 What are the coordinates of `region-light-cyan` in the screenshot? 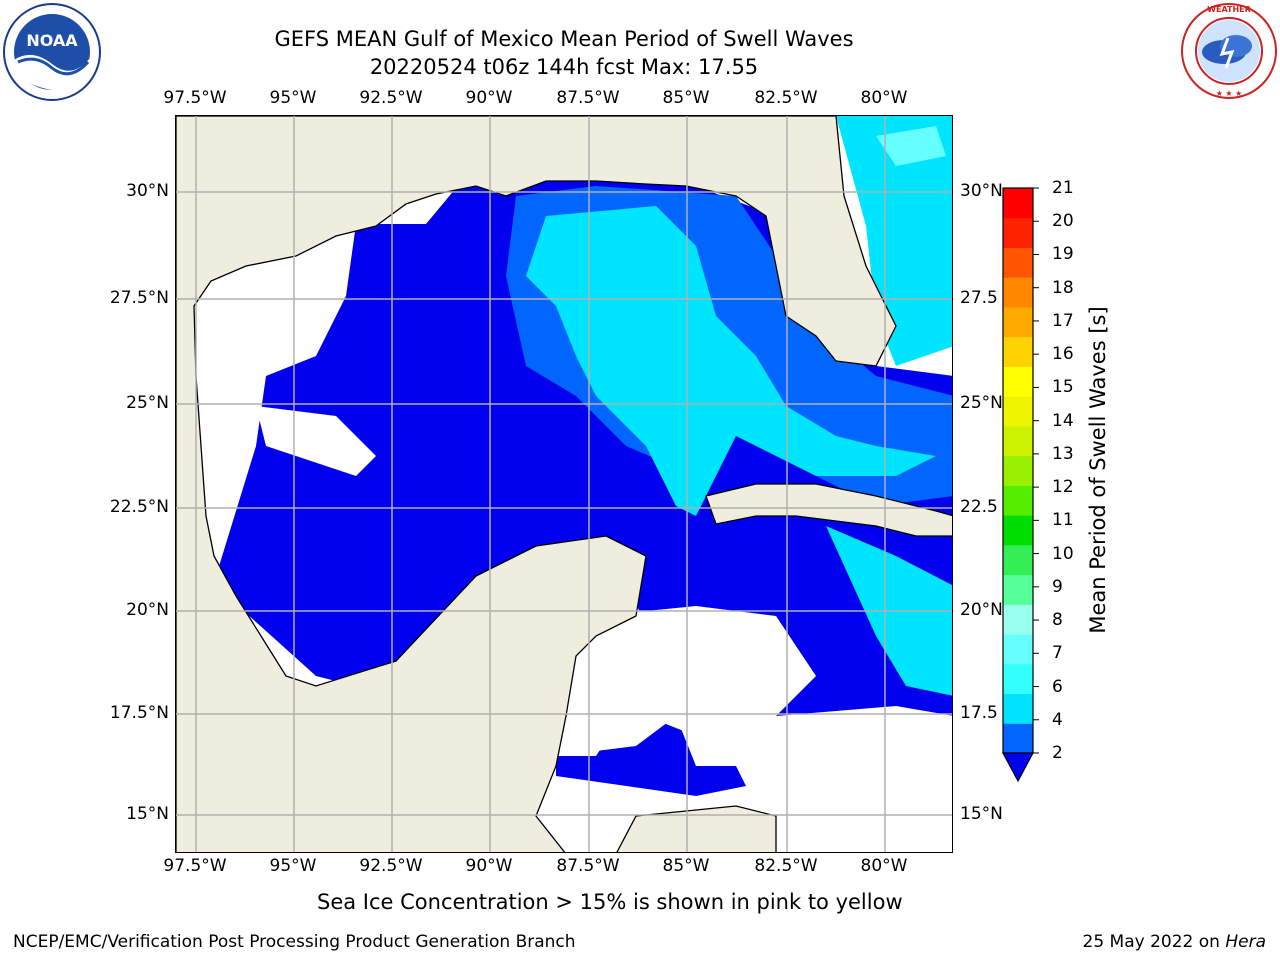 It's located at (911, 146).